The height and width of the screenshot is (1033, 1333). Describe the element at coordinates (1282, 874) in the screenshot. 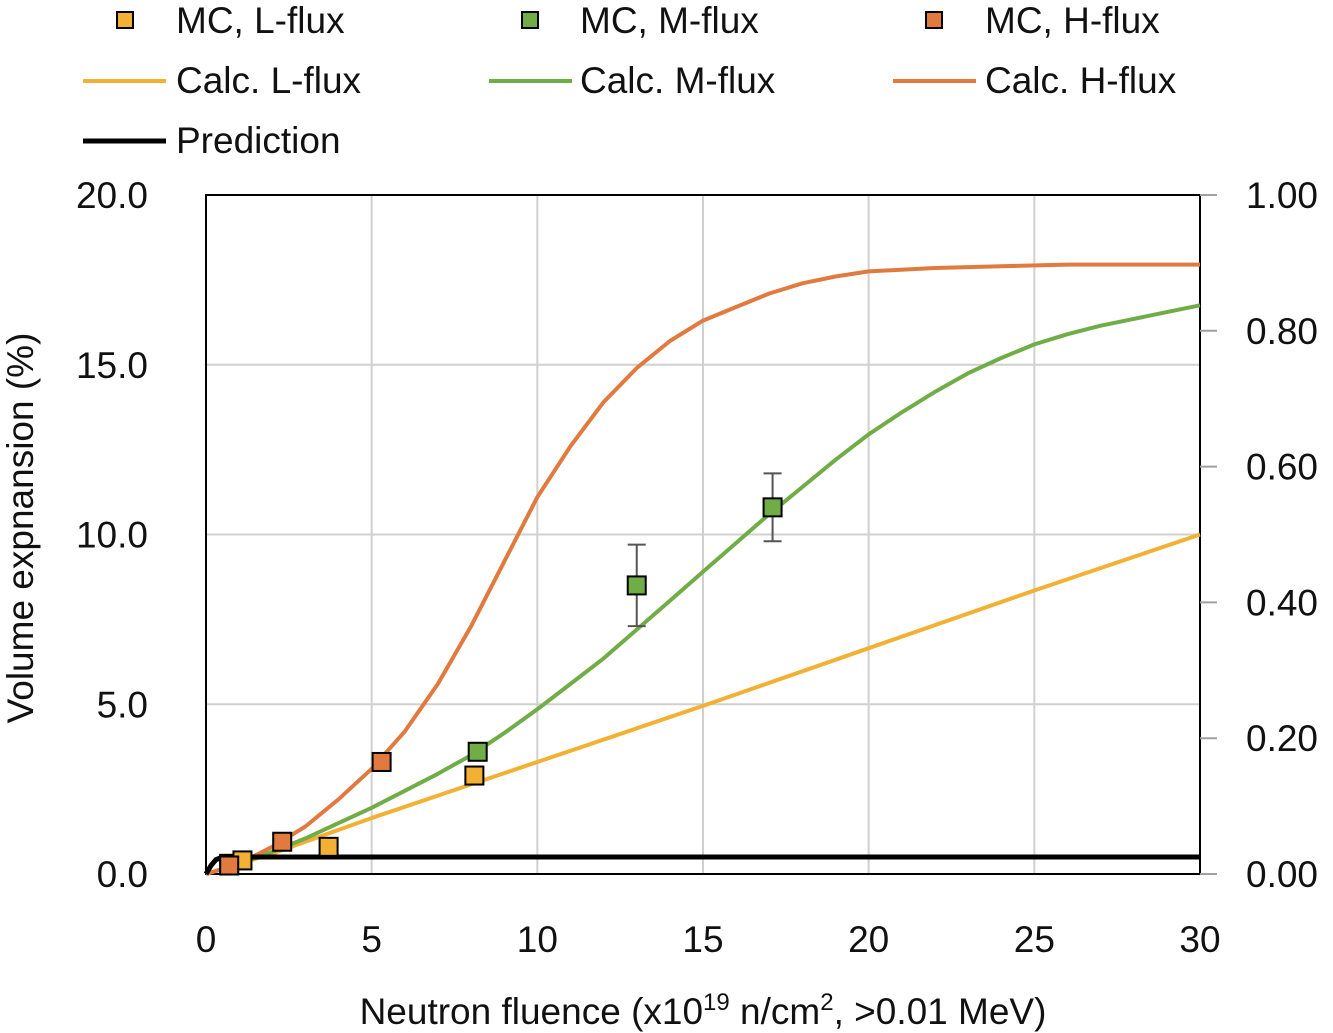

I see `y2-tick-label: 0.00` at that location.